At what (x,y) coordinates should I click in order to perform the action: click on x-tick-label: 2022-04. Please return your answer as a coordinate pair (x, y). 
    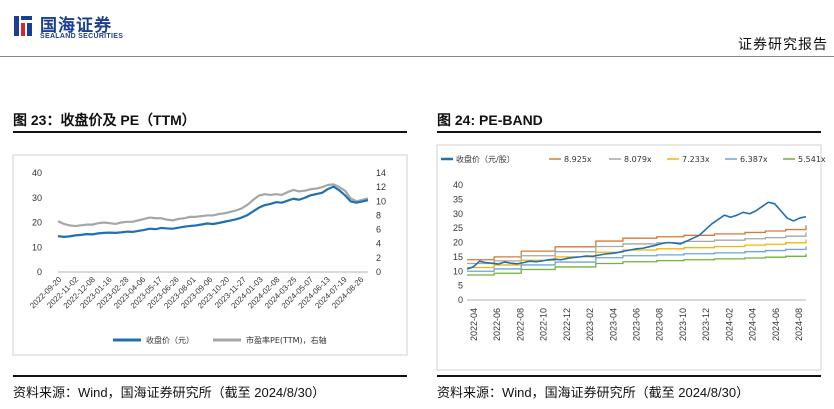
    Looking at the image, I should click on (474, 324).